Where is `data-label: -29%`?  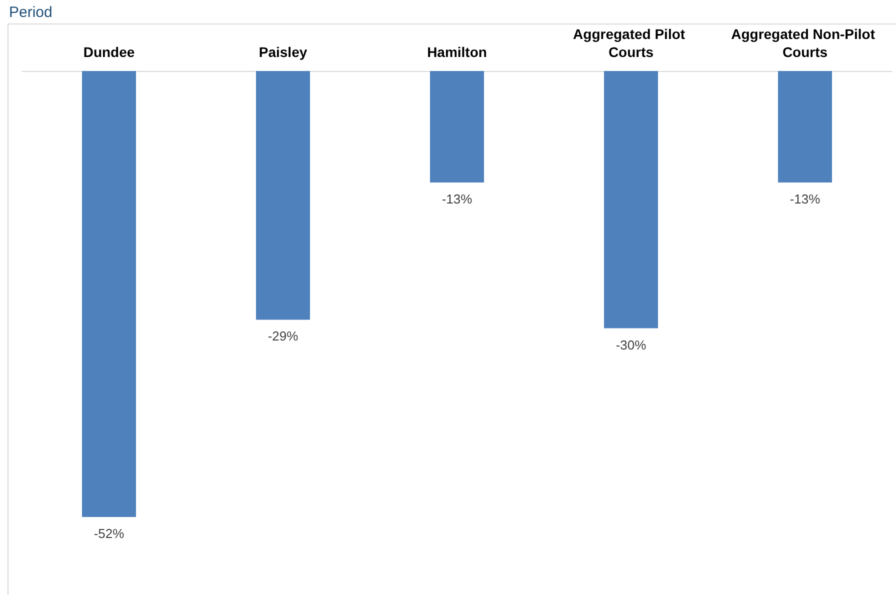
data-label: -29% is located at coordinates (283, 336).